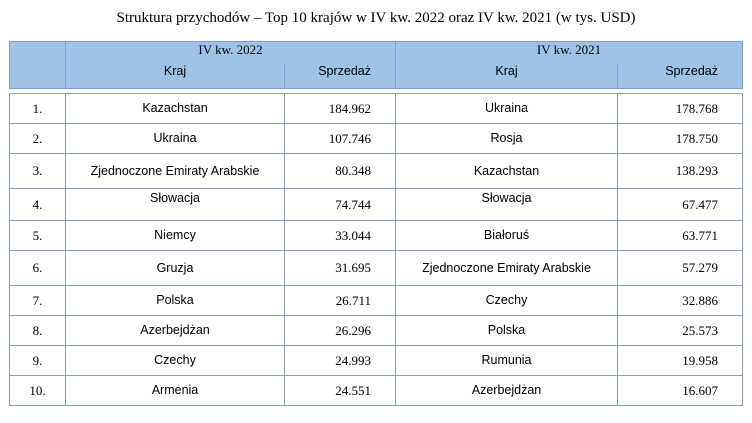 This screenshot has height=423, width=752. Describe the element at coordinates (506, 171) in the screenshot. I see `country-2021-cell: Kazachstan` at that location.